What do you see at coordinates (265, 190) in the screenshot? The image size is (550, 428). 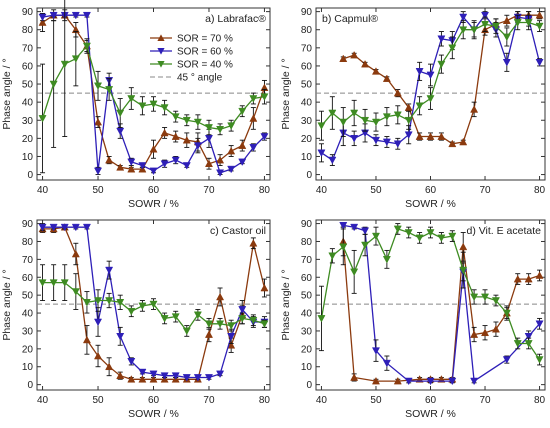 I see `x-tick-label: 80` at bounding box center [265, 190].